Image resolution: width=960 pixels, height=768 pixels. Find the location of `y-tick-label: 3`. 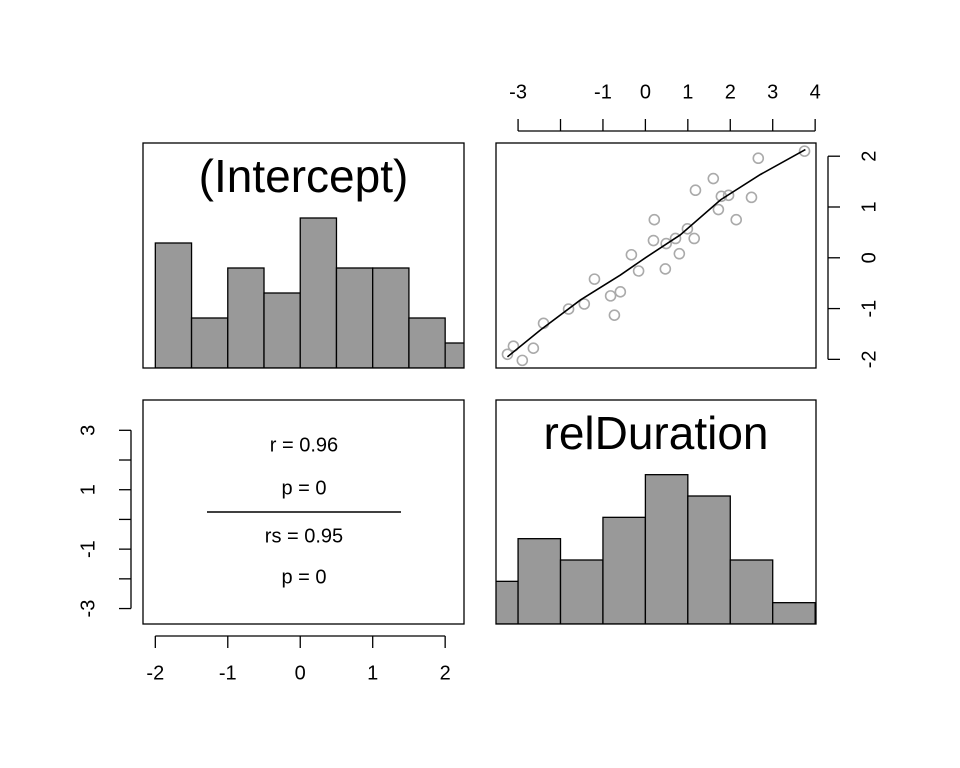

y-tick-label: 3 is located at coordinates (88, 430).